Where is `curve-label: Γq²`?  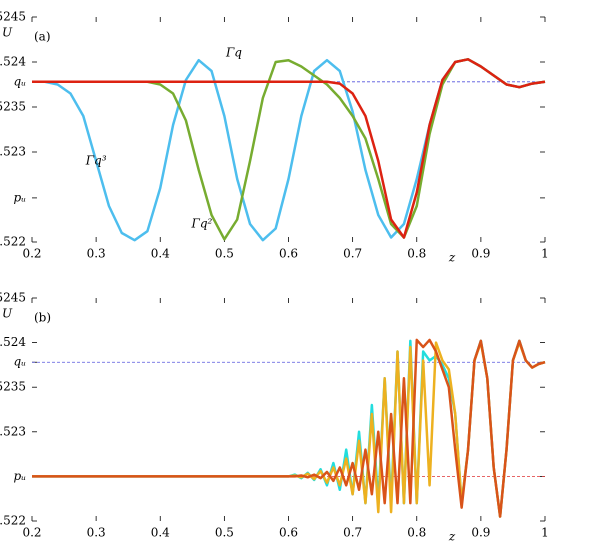 curve-label: Γq² is located at coordinates (202, 224).